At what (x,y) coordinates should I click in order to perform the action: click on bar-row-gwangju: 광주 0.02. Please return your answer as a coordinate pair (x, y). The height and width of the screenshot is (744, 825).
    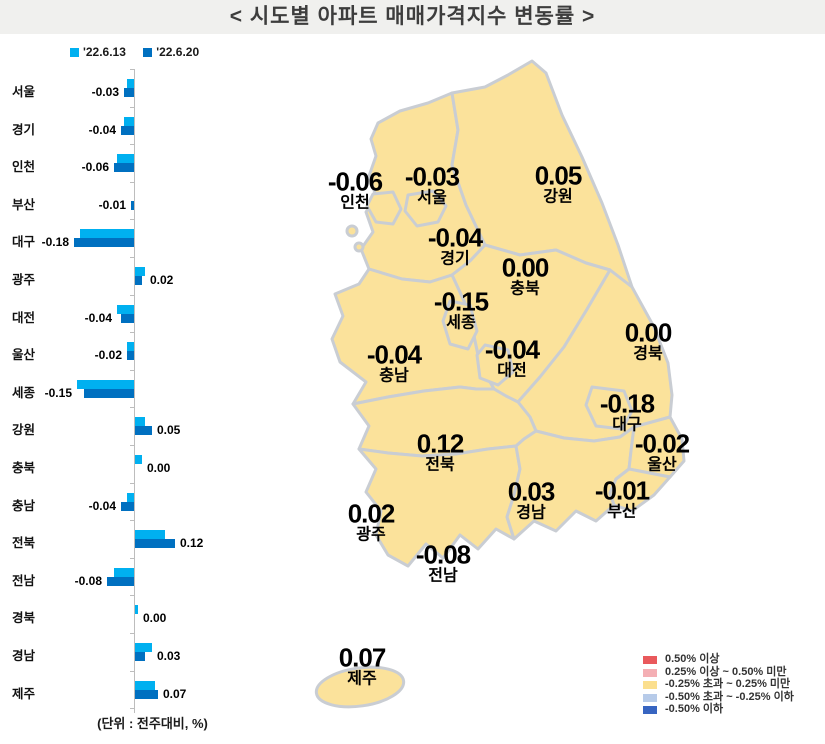
    Looking at the image, I should click on (126, 276).